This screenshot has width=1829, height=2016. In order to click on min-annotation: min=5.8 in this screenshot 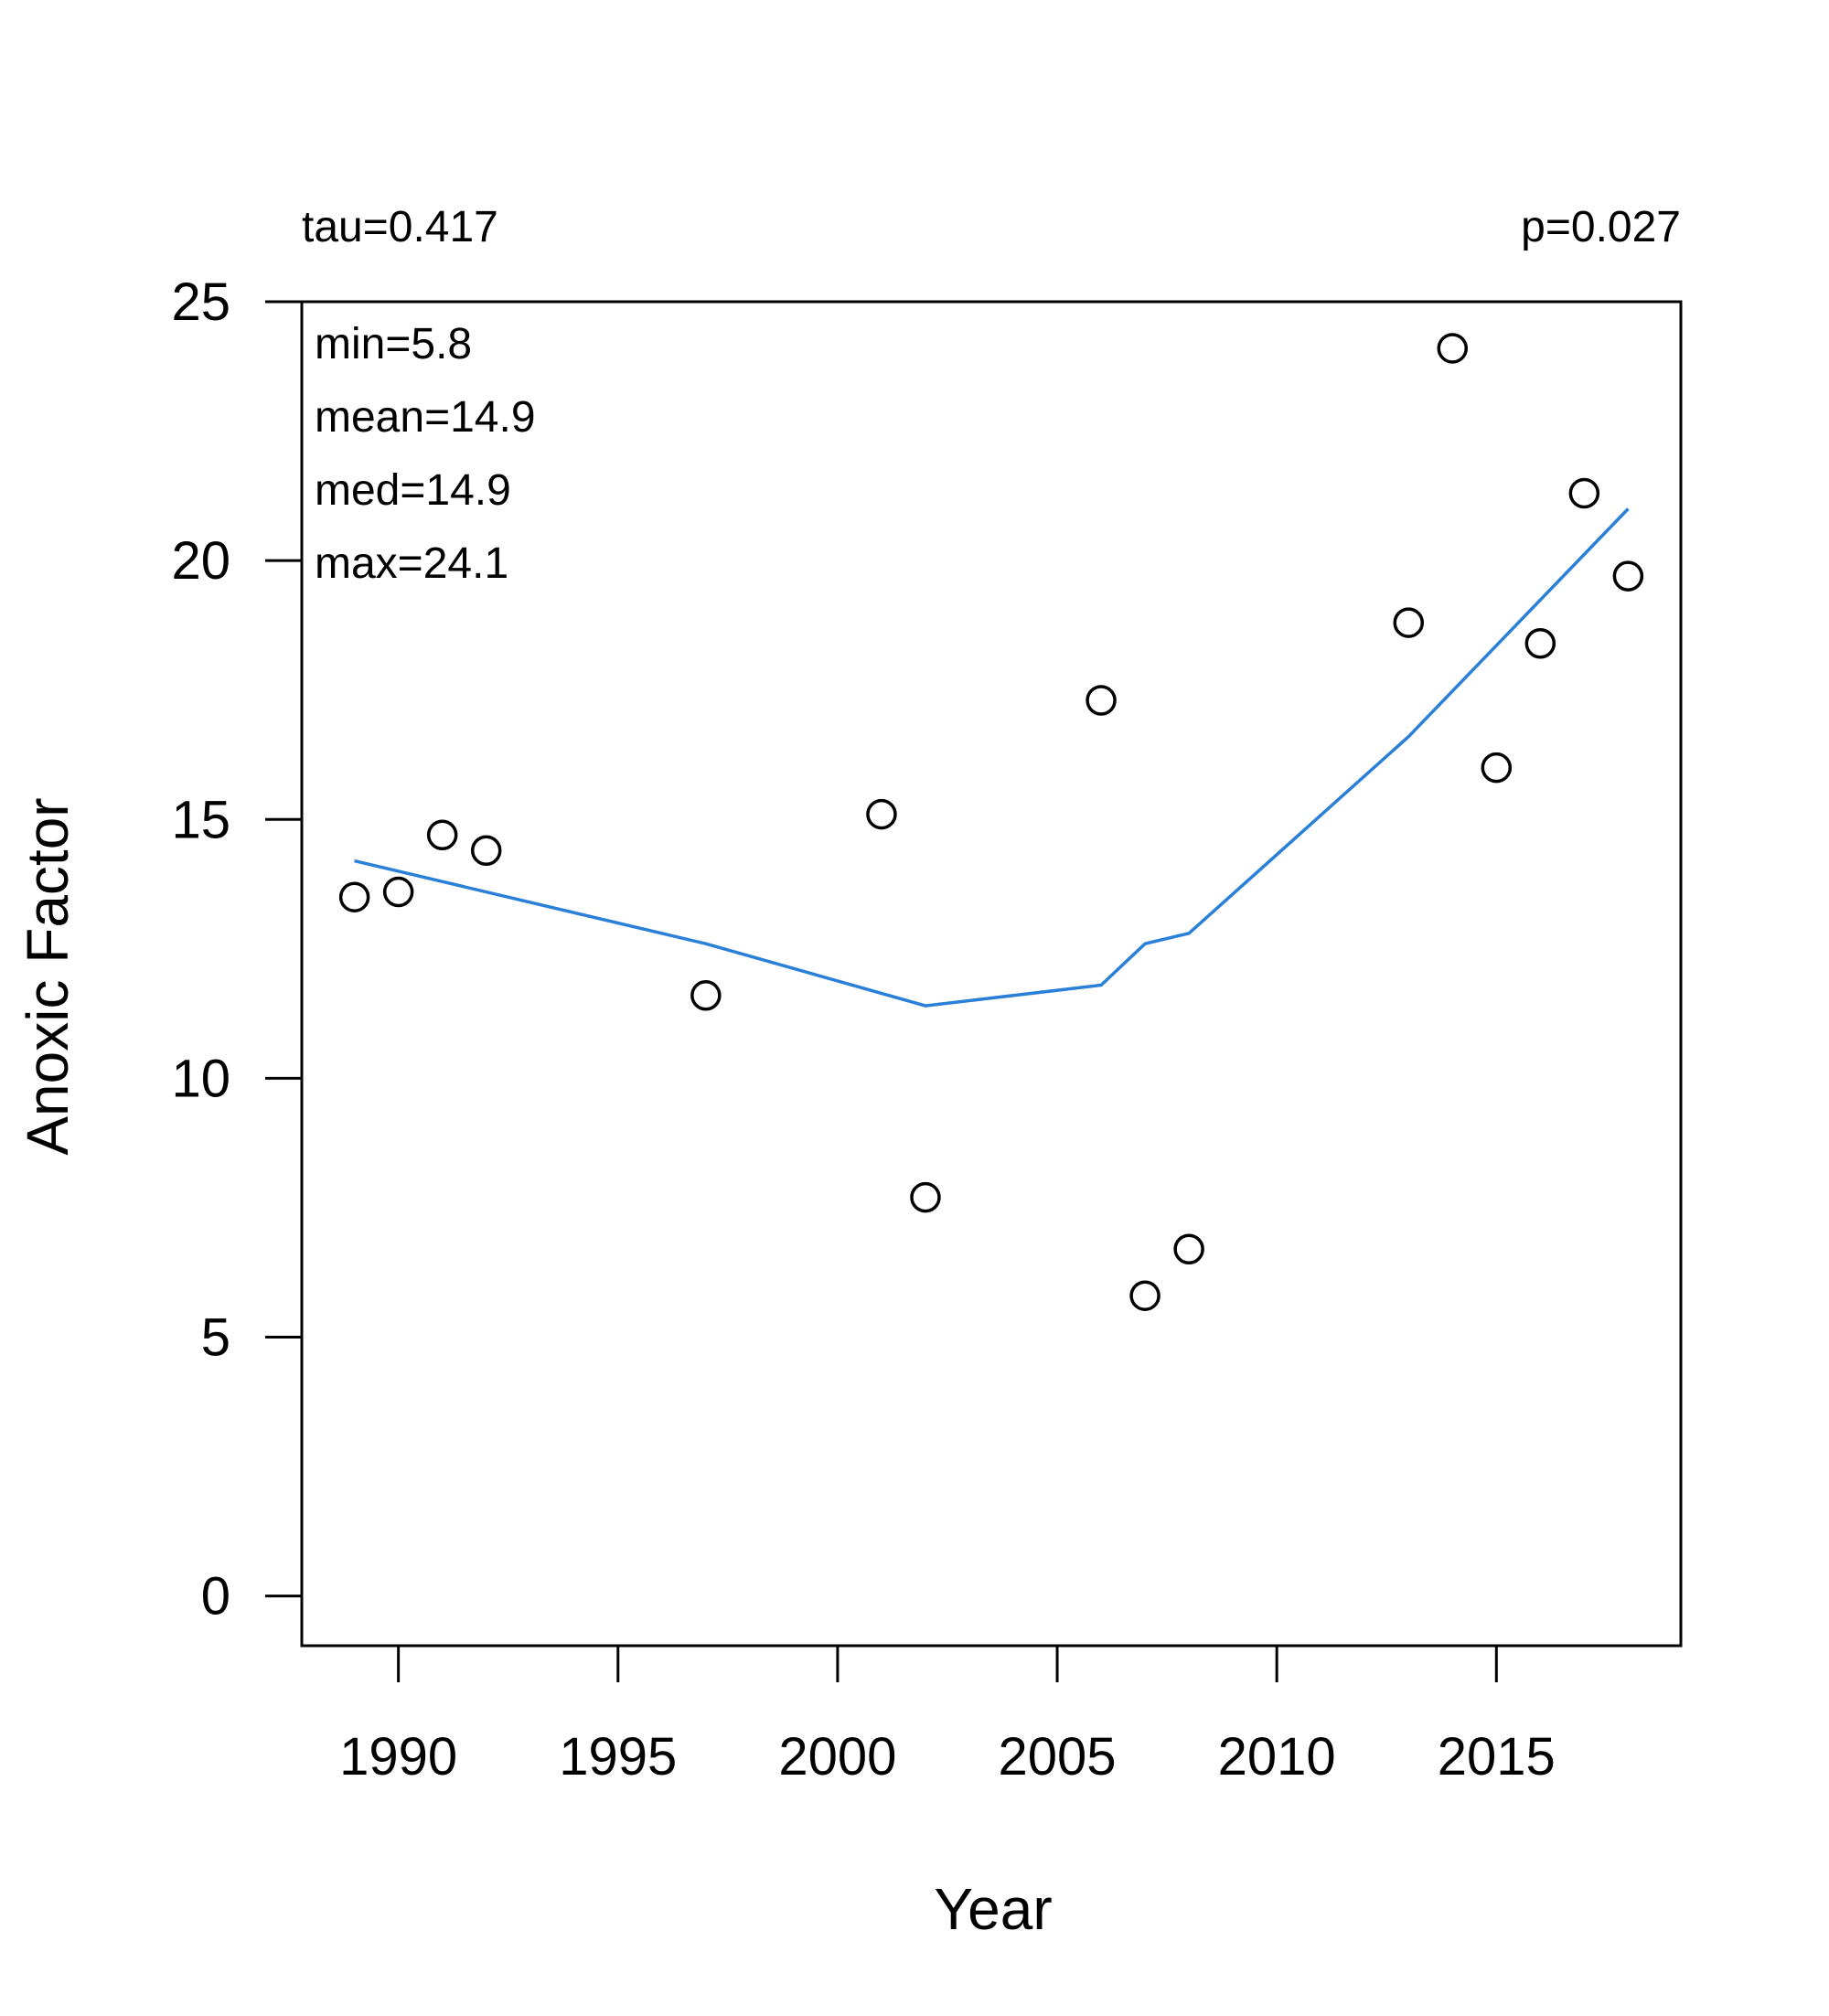, I will do `click(393, 344)`.